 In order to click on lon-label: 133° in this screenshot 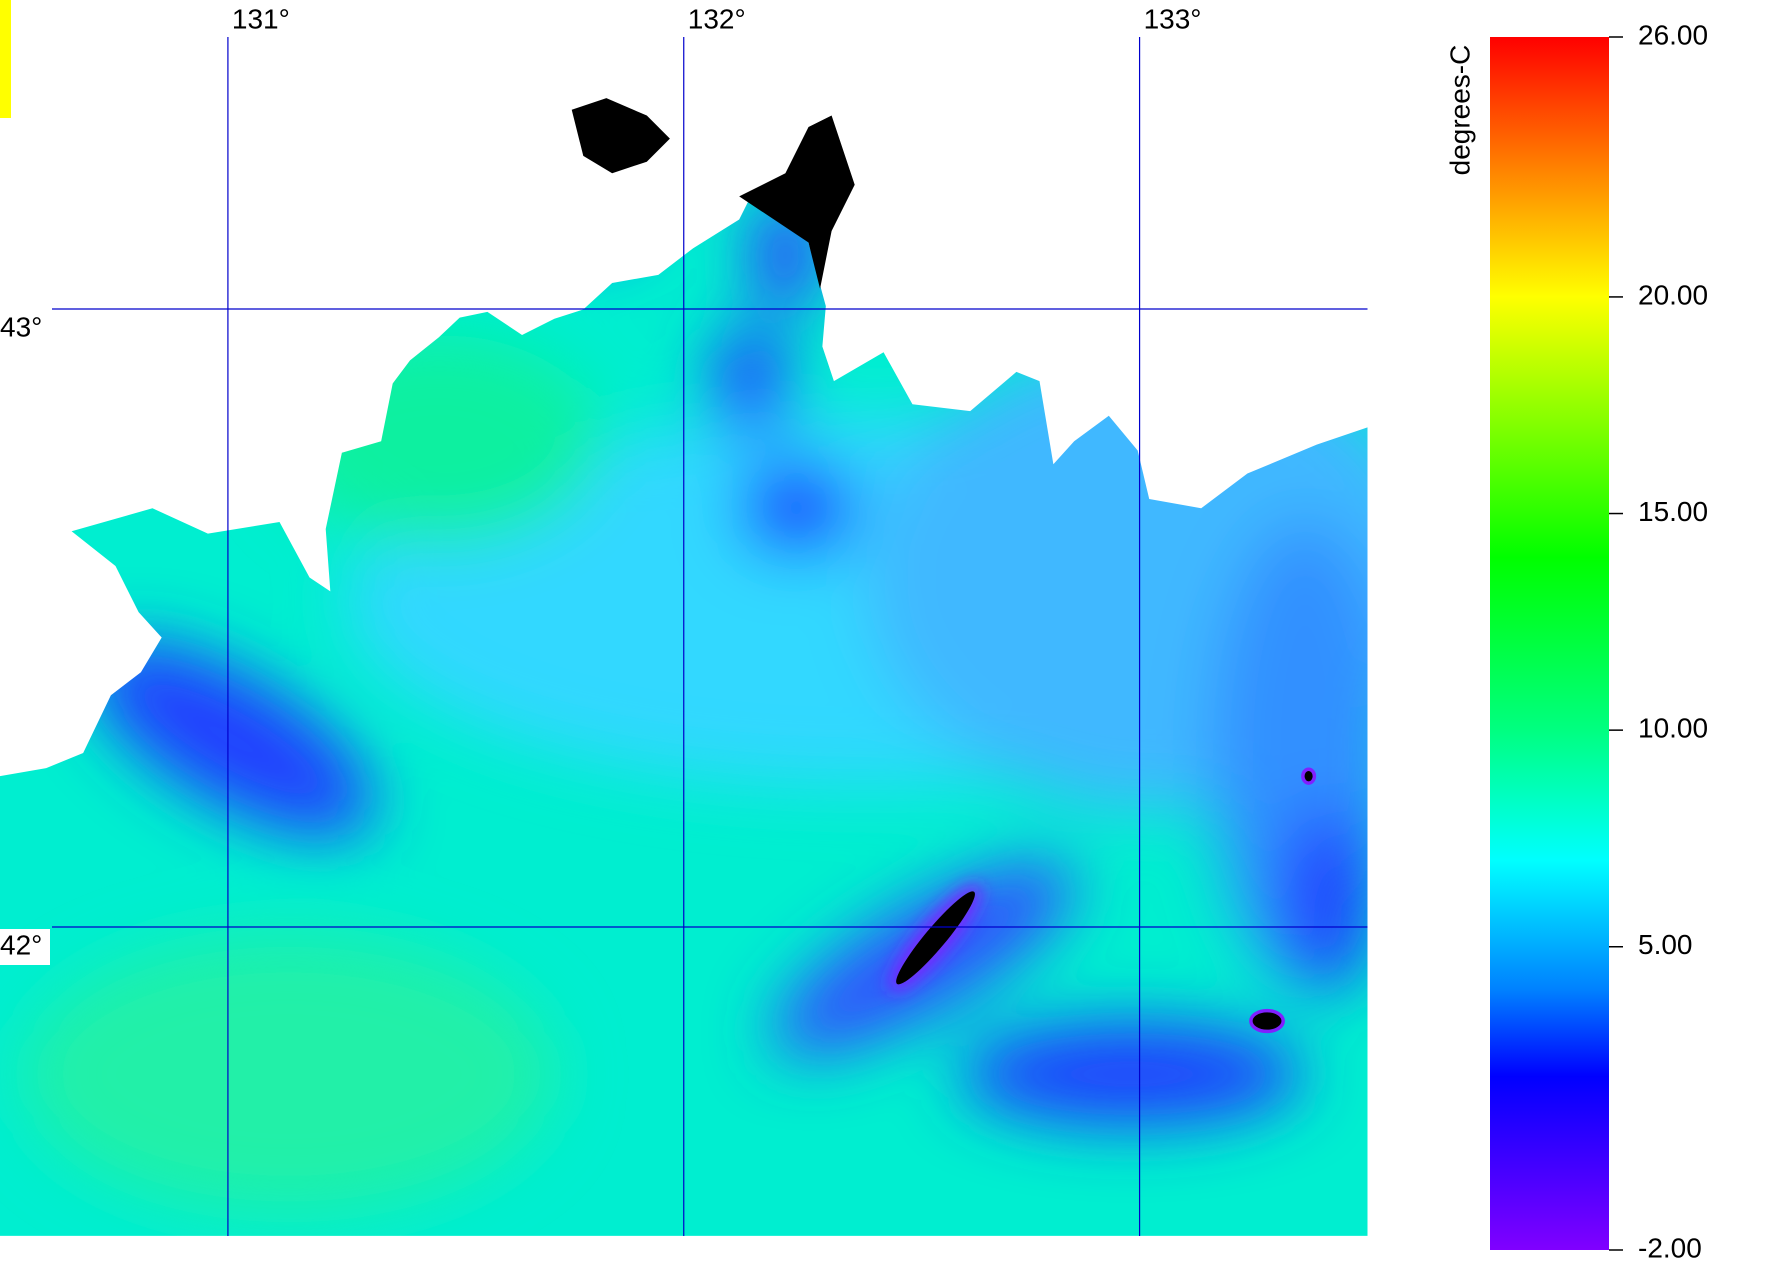, I will do `click(1173, 18)`.